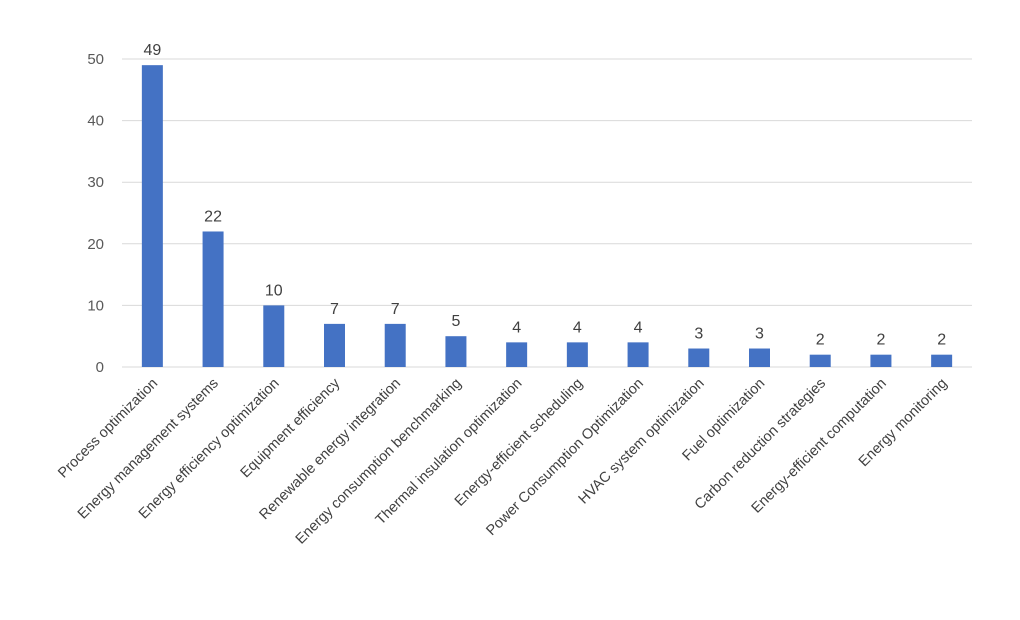 The image size is (1020, 620). I want to click on data-label: 10, so click(274, 290).